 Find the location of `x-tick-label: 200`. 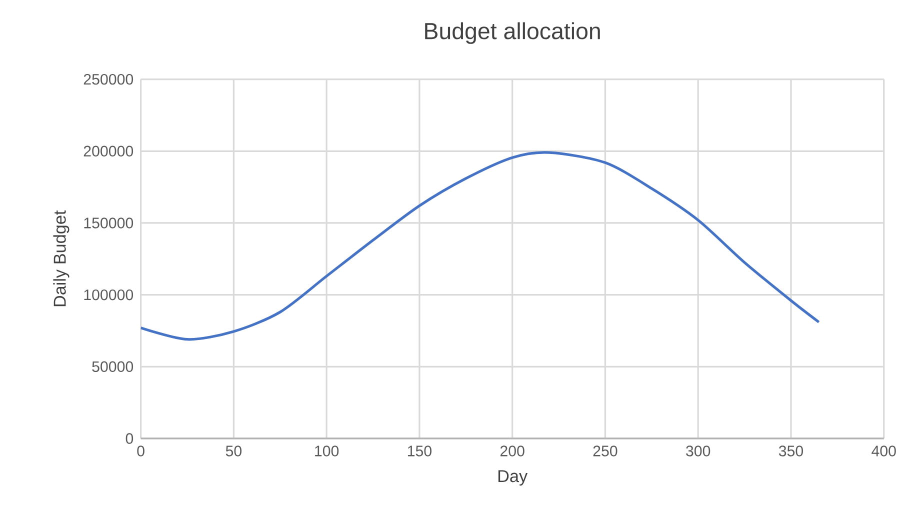

x-tick-label: 200 is located at coordinates (512, 450).